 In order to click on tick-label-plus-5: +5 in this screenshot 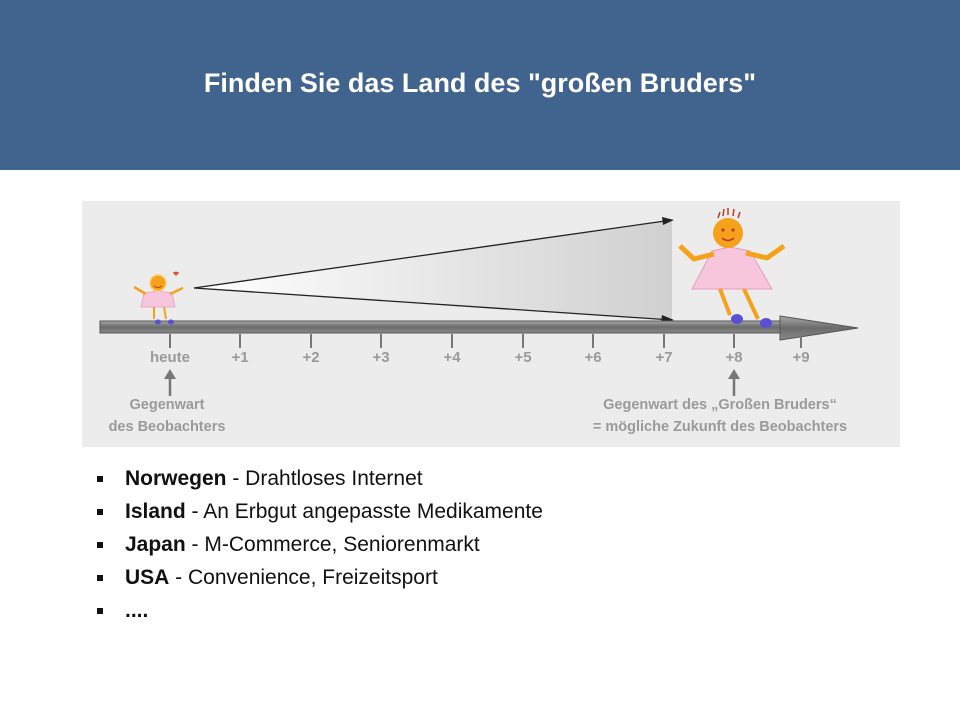, I will do `click(523, 357)`.